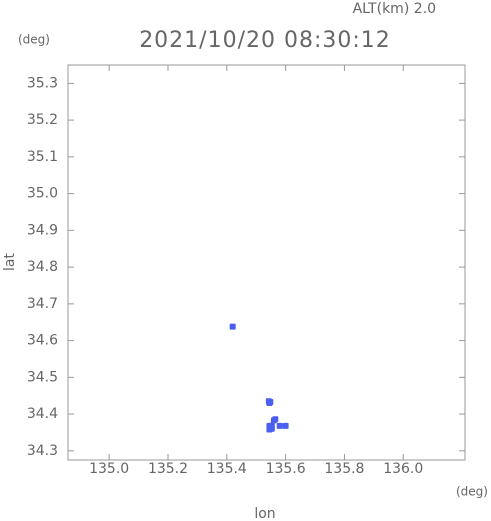 The image size is (491, 521). What do you see at coordinates (42, 194) in the screenshot?
I see `y-tick-label: 35.0` at bounding box center [42, 194].